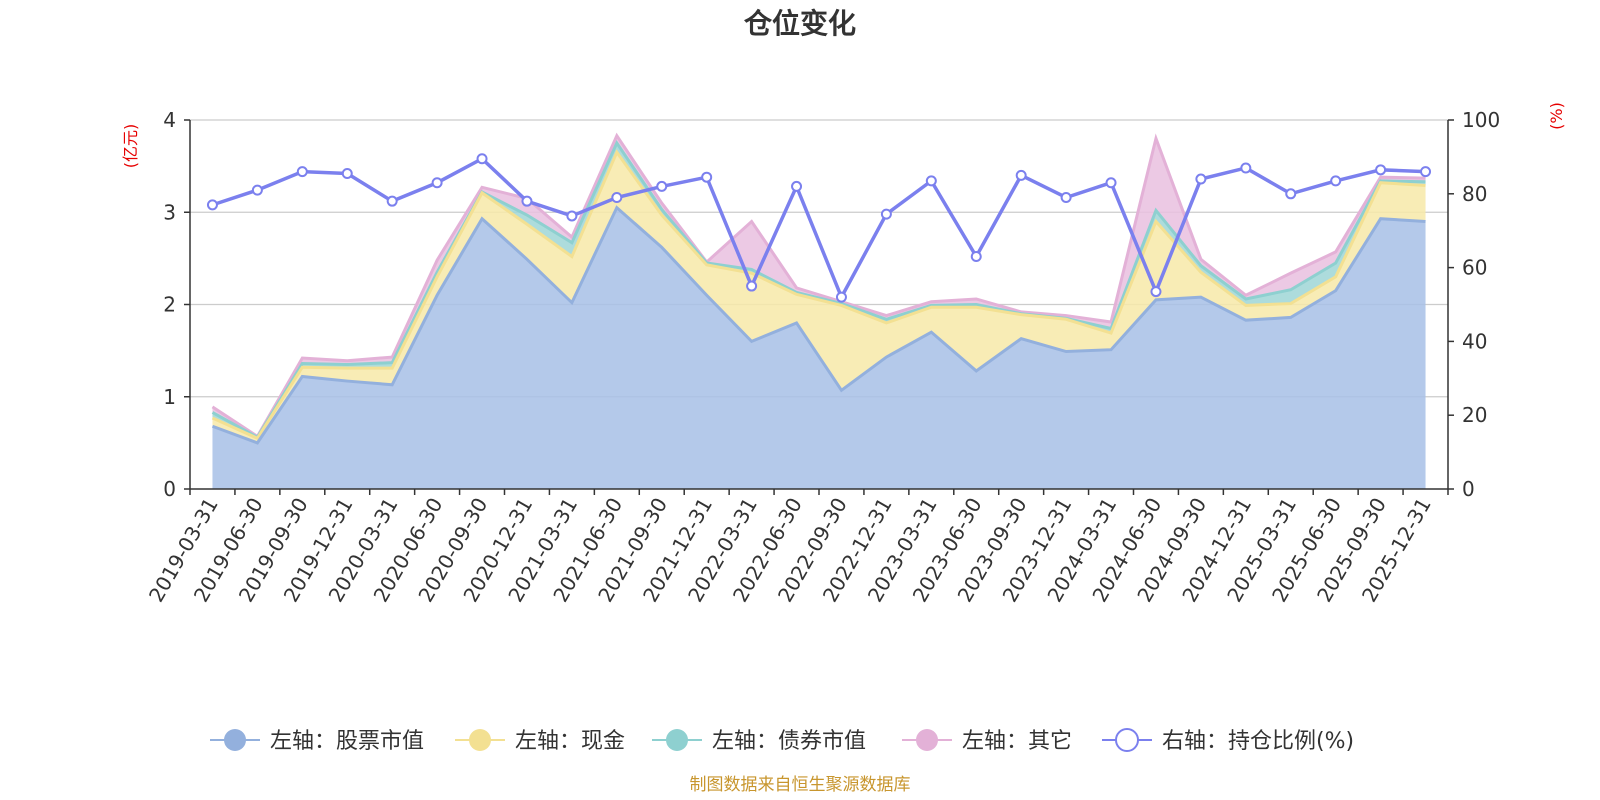 Image resolution: width=1600 pixels, height=800 pixels. What do you see at coordinates (1258, 741) in the screenshot?
I see `legend-label: 右轴：持仓比例(%)` at bounding box center [1258, 741].